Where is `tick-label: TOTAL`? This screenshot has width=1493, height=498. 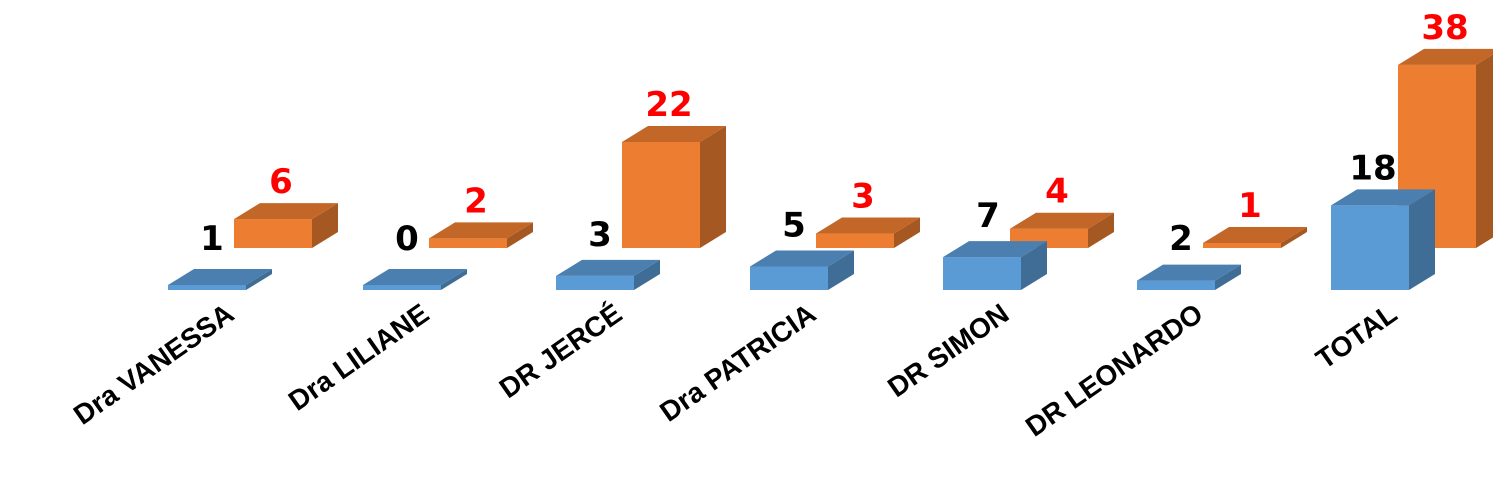 tick-label: TOTAL is located at coordinates (1356, 336).